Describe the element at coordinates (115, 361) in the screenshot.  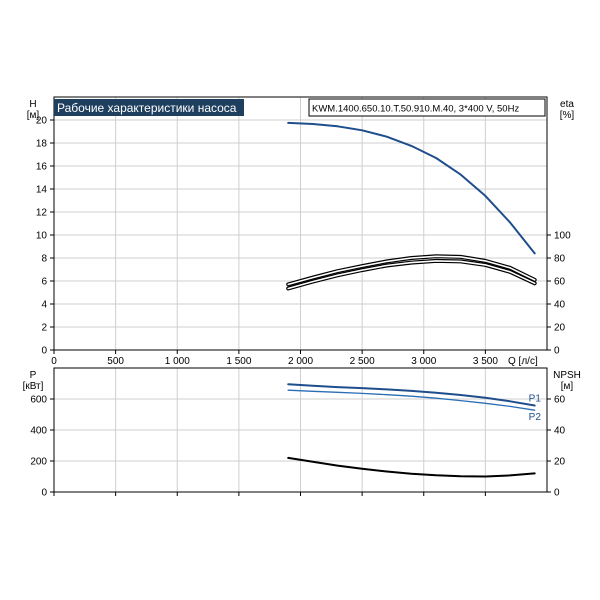
I see `x-tick-label: 500` at that location.